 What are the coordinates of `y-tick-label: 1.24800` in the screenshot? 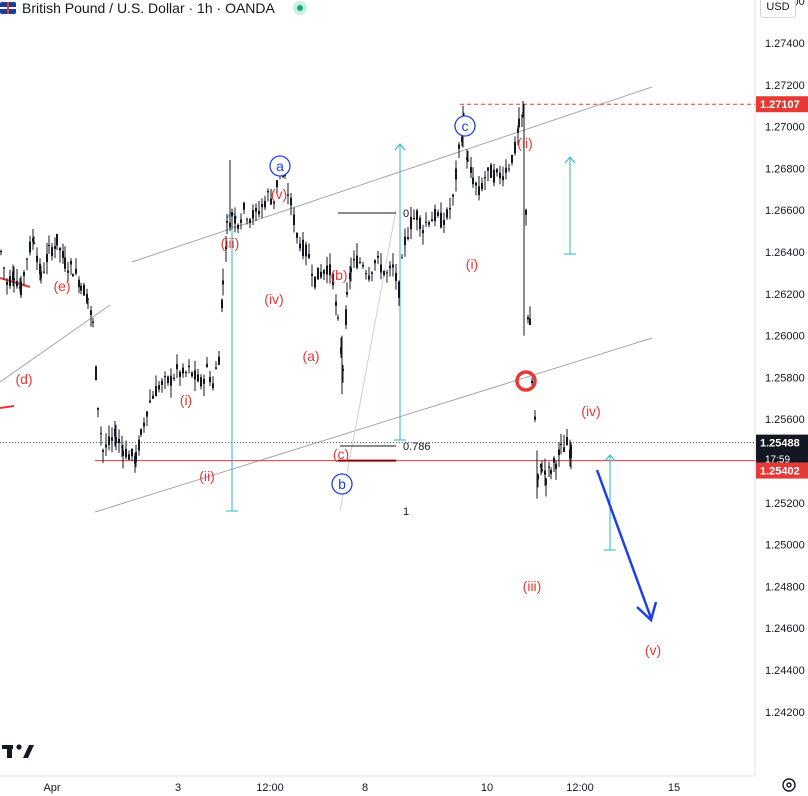 It's located at (785, 587).